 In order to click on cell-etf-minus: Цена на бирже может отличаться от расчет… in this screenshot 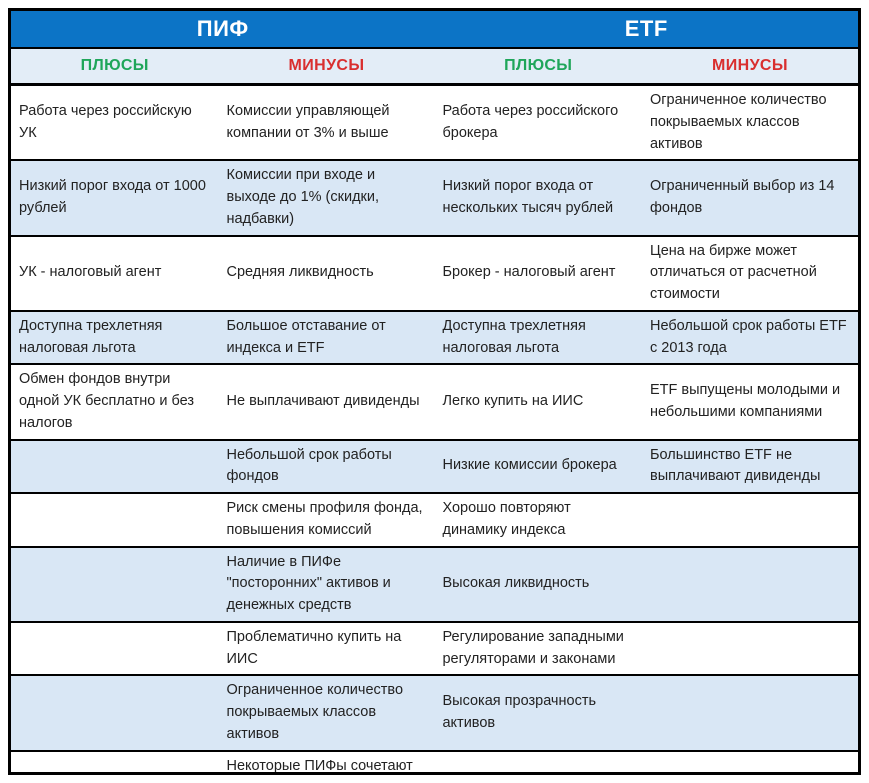, I will do `click(733, 272)`.